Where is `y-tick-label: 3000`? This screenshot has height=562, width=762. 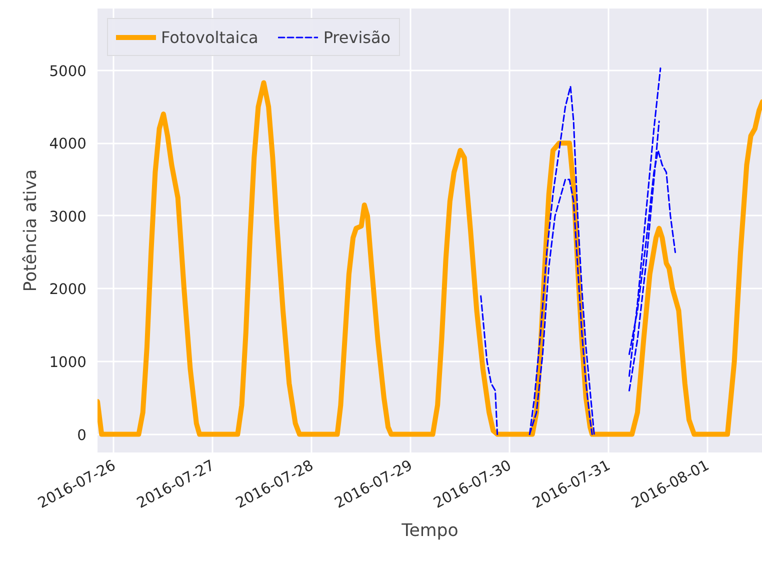 y-tick-label: 3000 is located at coordinates (68, 217).